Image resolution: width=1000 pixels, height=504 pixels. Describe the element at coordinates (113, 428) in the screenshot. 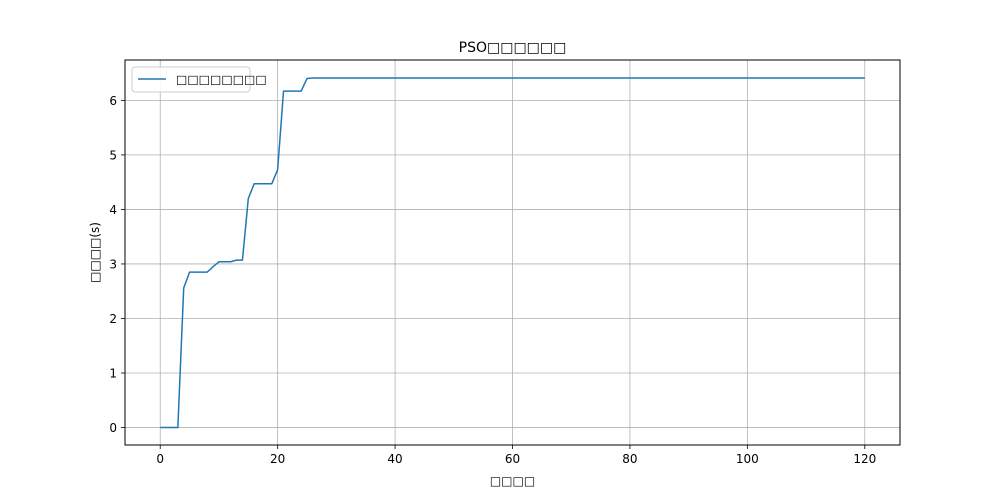

I see `y-tick-label: 0` at that location.